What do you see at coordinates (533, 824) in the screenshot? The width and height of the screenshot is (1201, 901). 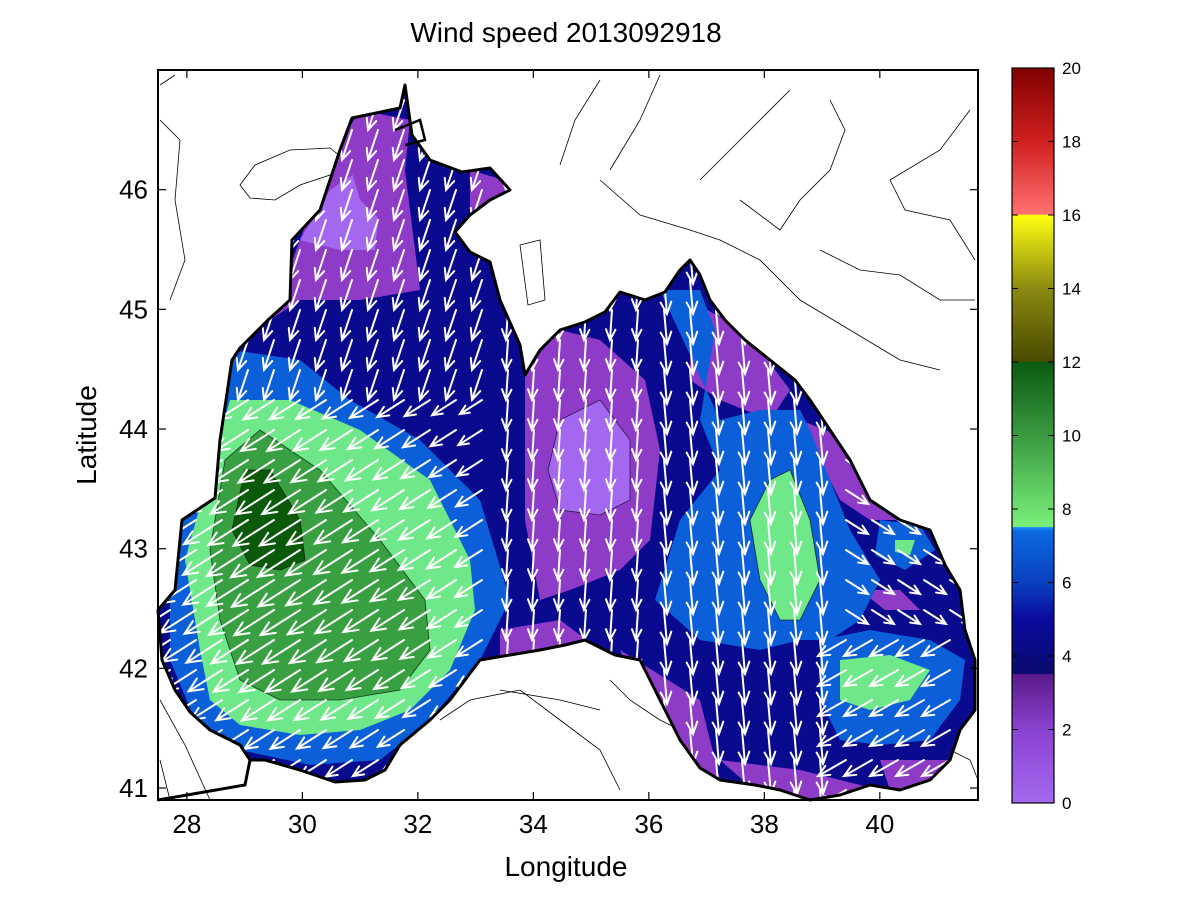 I see `x-tick-label: 34` at bounding box center [533, 824].